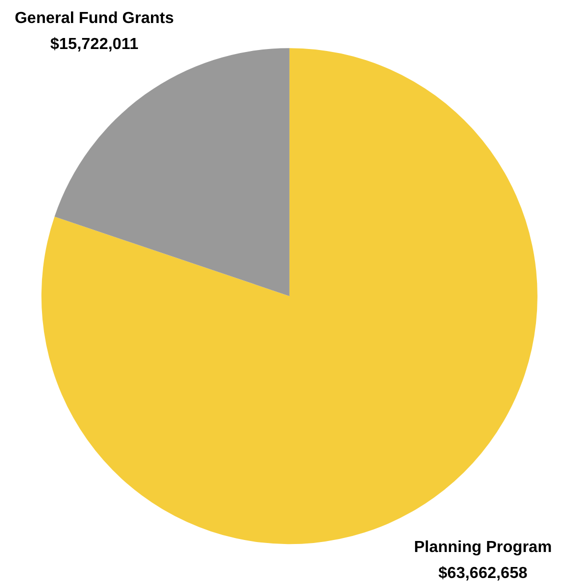  I want to click on data-label: $15,722,011, so click(94, 44).